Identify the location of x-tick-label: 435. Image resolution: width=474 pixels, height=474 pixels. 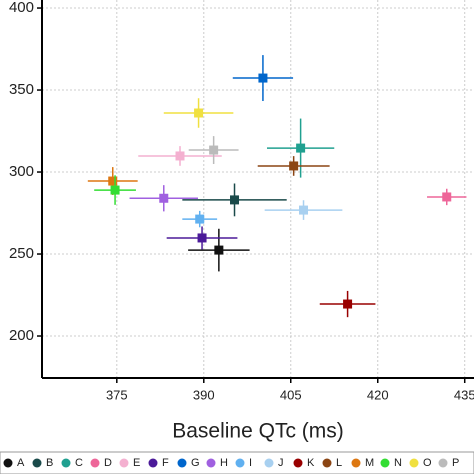
(464, 394).